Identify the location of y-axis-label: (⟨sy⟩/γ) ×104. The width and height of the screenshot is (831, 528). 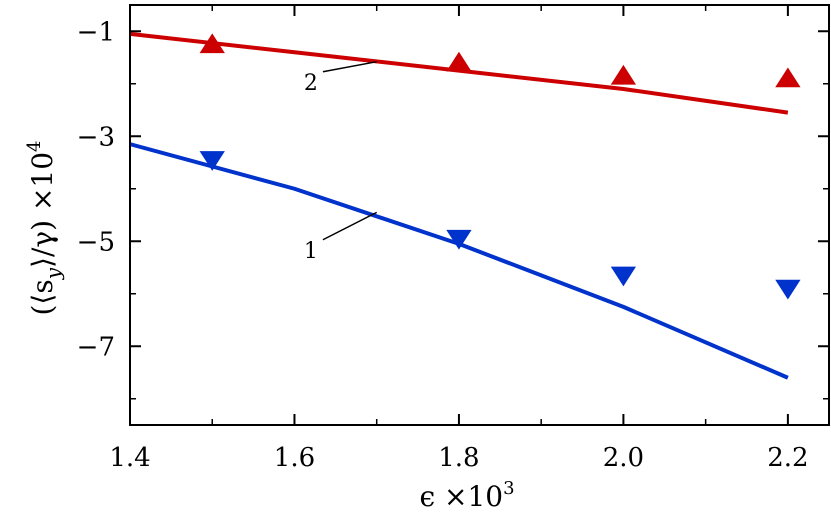
(44, 228).